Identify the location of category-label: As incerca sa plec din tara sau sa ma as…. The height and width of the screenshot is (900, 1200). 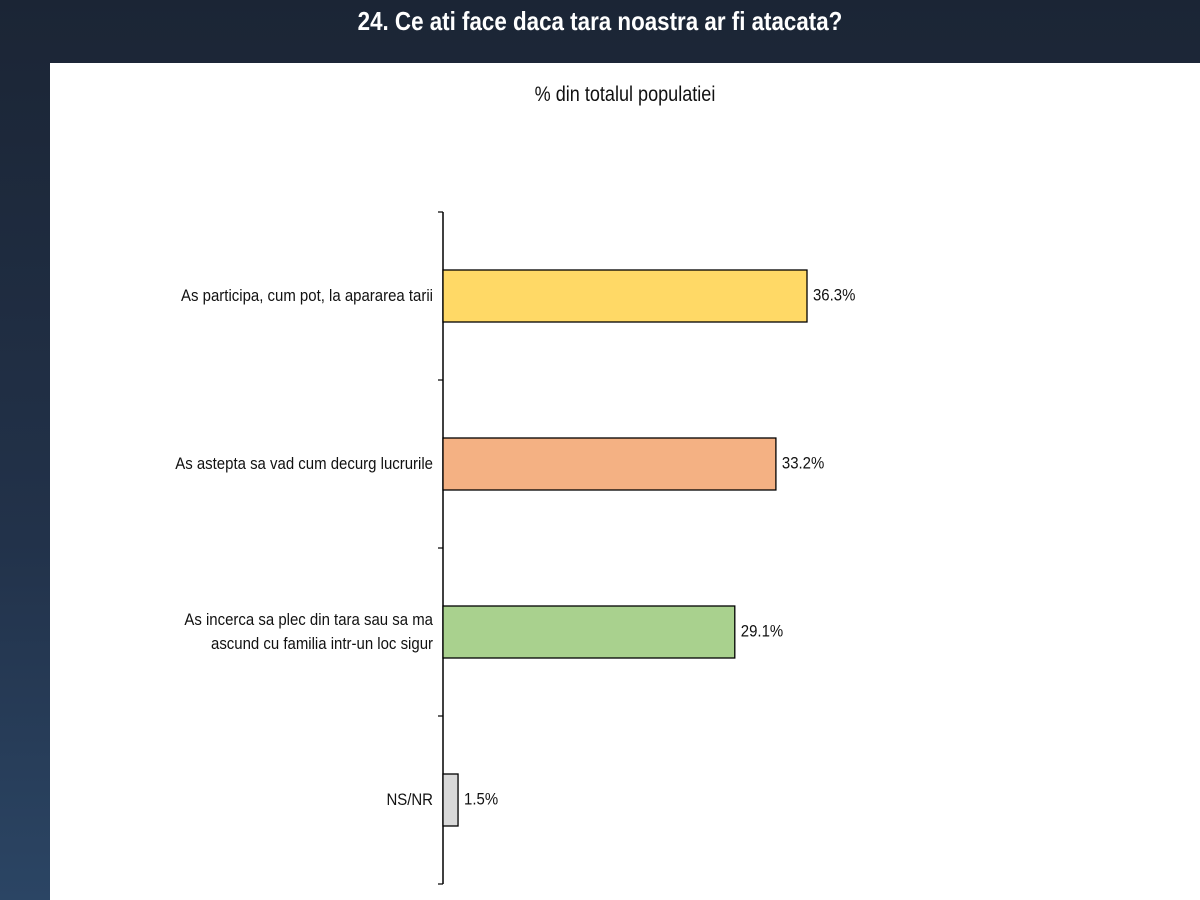
(308, 631).